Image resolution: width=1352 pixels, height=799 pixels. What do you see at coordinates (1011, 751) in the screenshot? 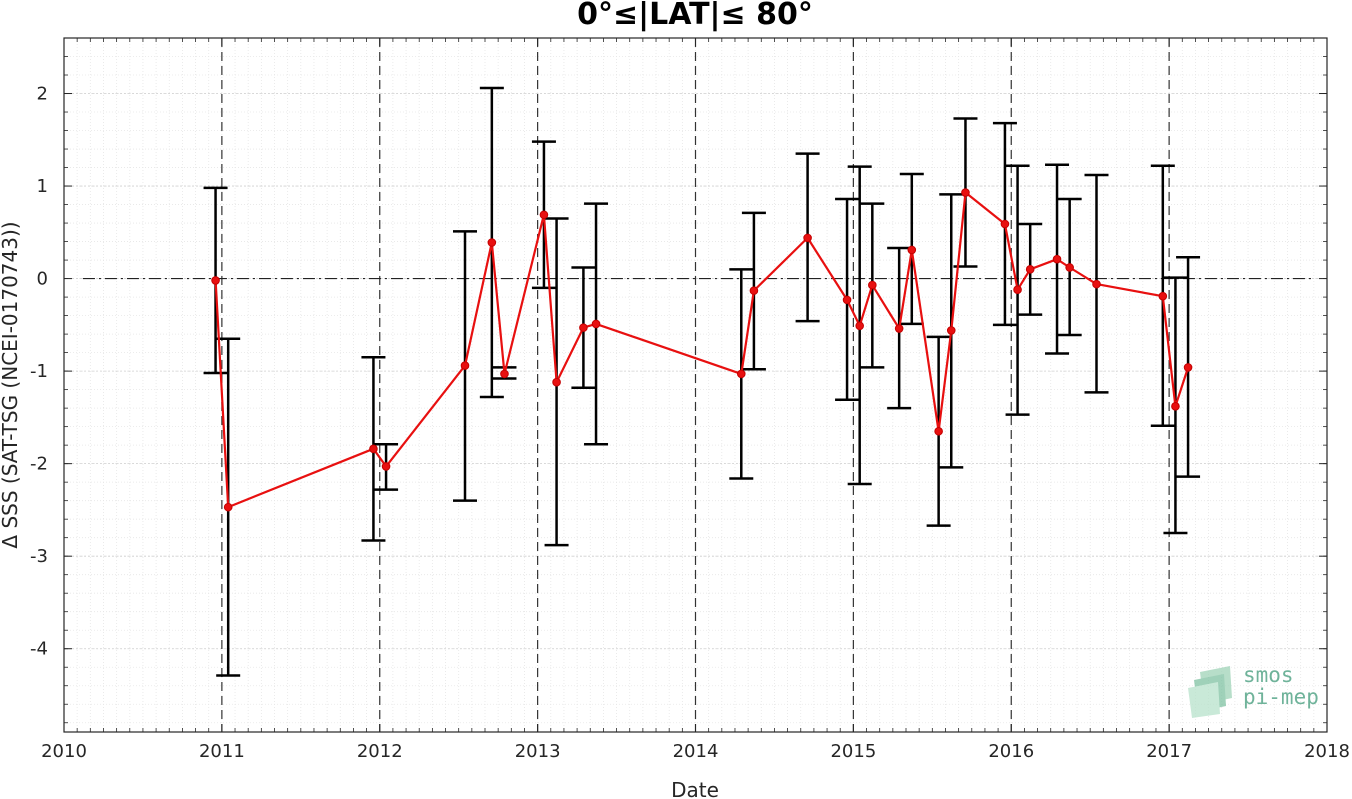
I see `x-tick-label: 2016` at bounding box center [1011, 751].